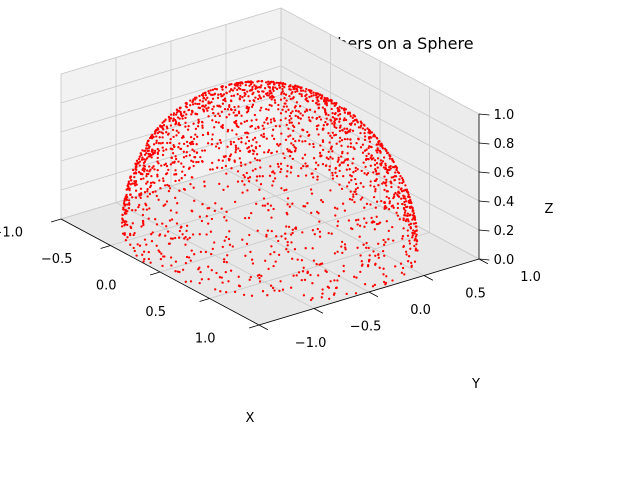 The height and width of the screenshot is (480, 640). What do you see at coordinates (475, 294) in the screenshot?
I see `y-tick-label: 0.5` at bounding box center [475, 294].